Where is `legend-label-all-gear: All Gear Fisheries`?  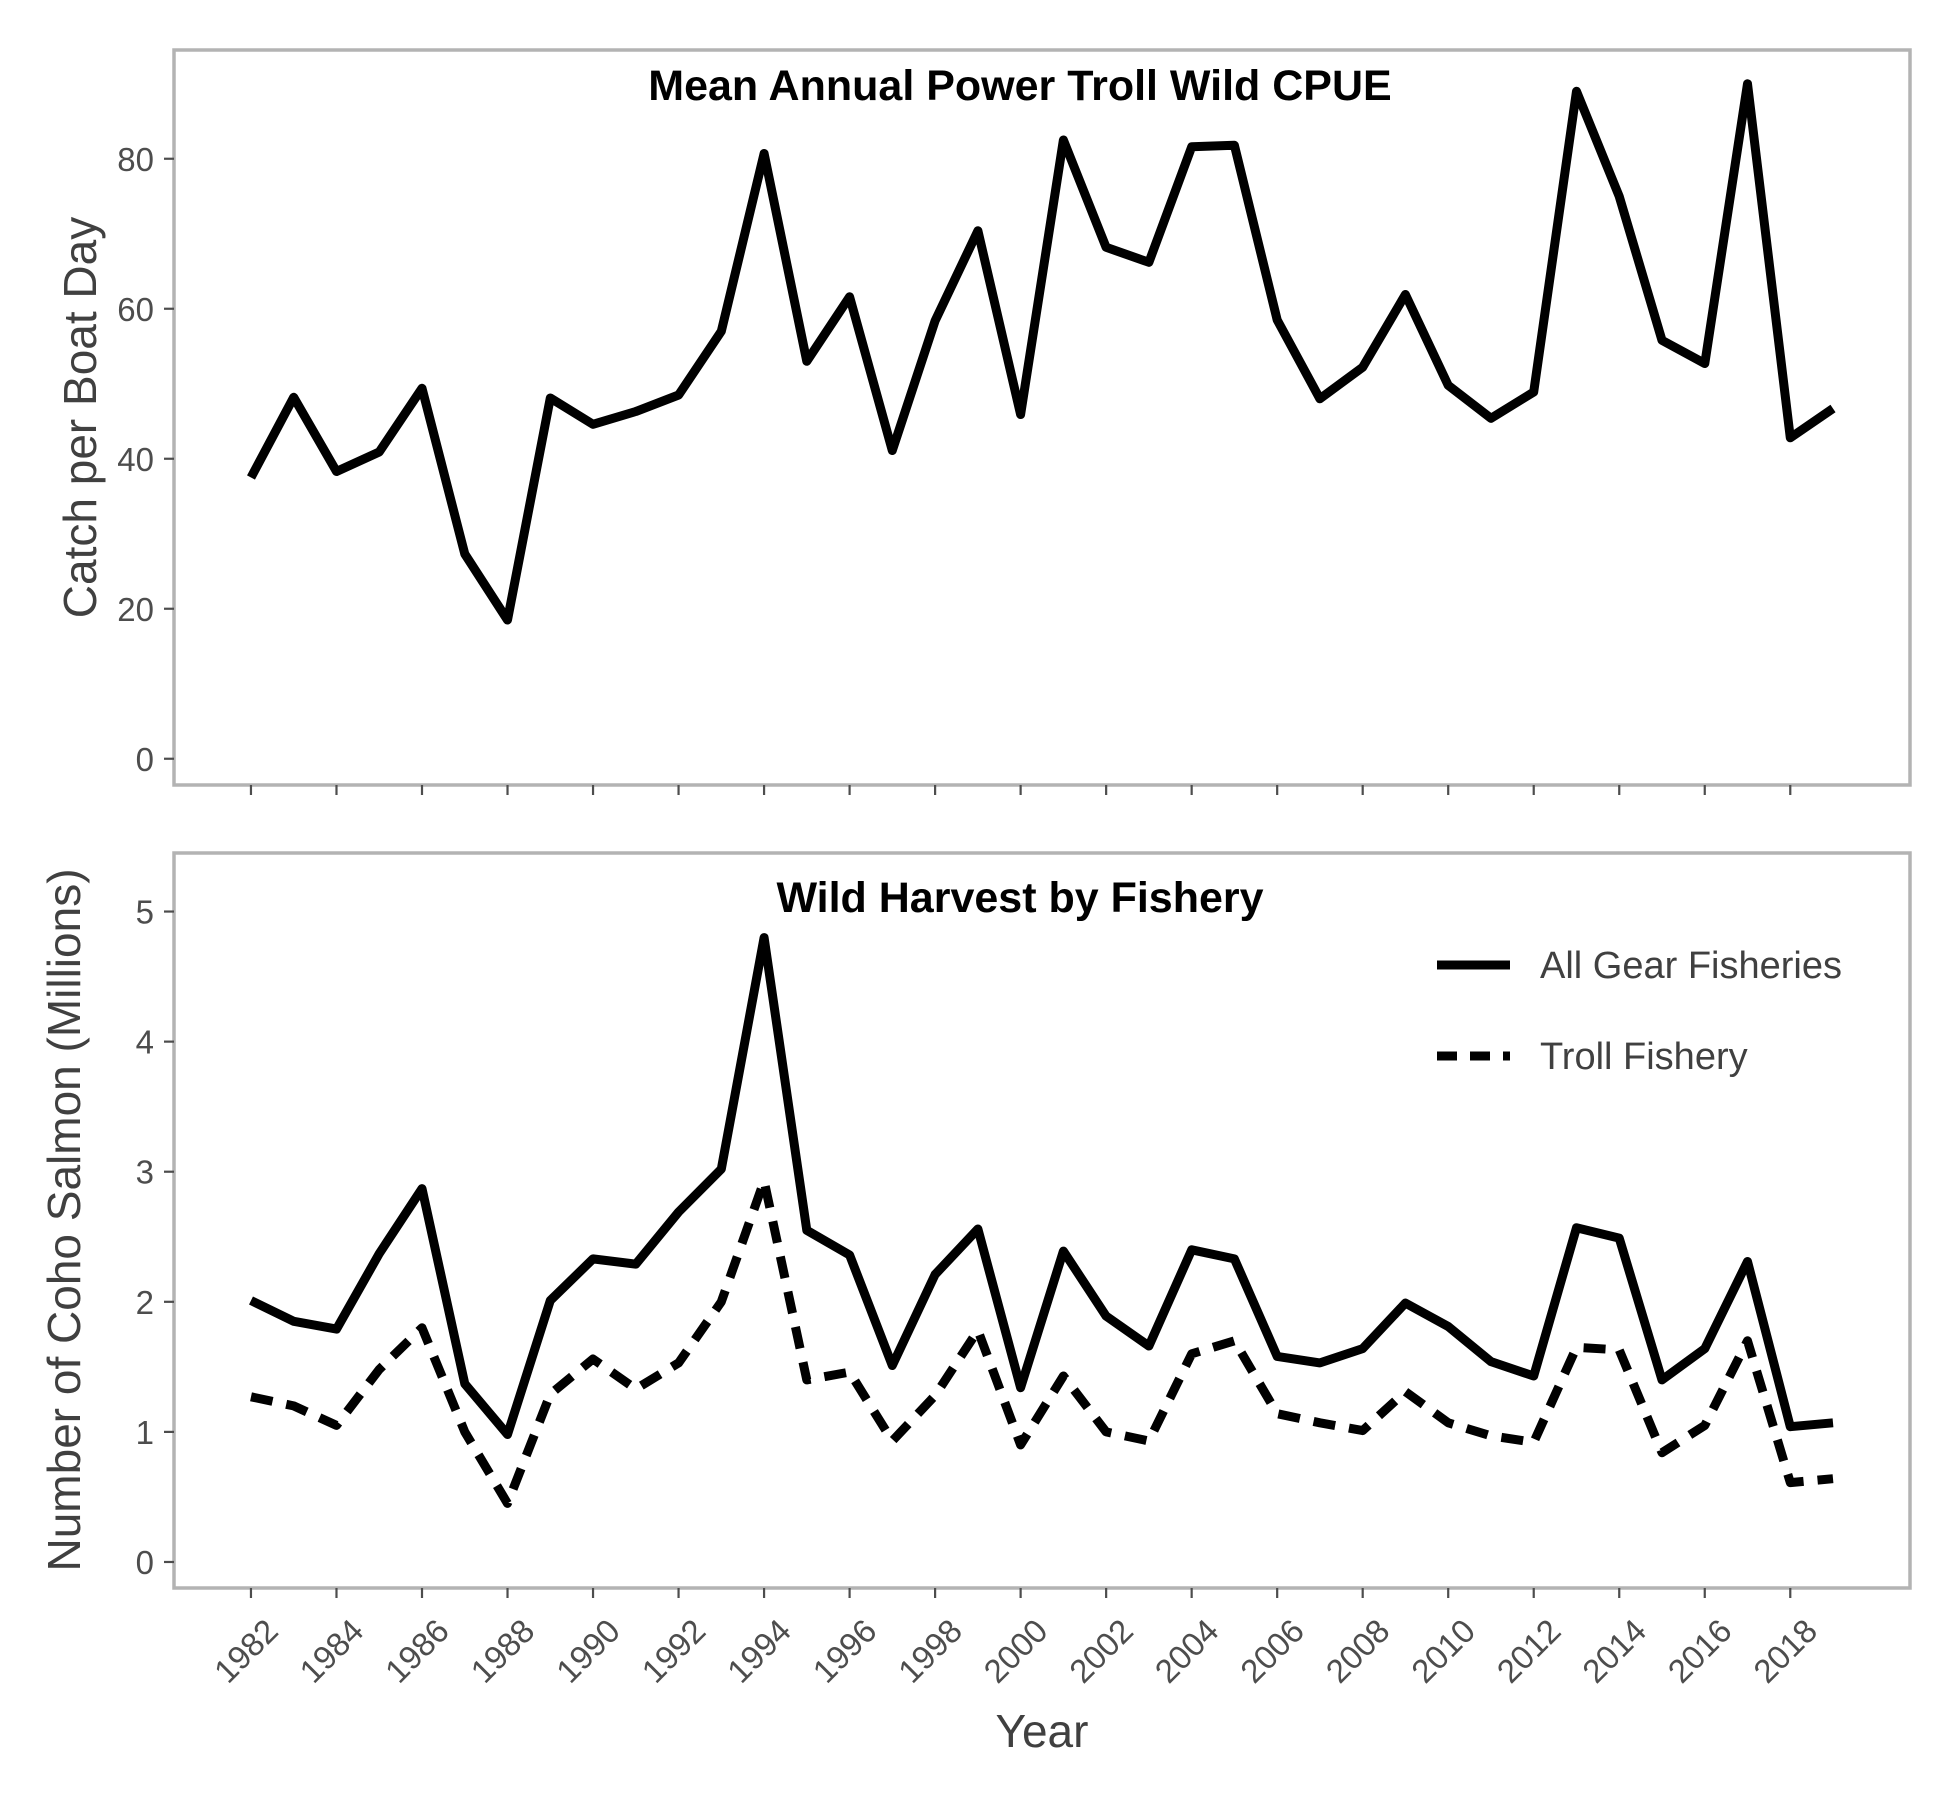 legend-label-all-gear: All Gear Fisheries is located at coordinates (1691, 966).